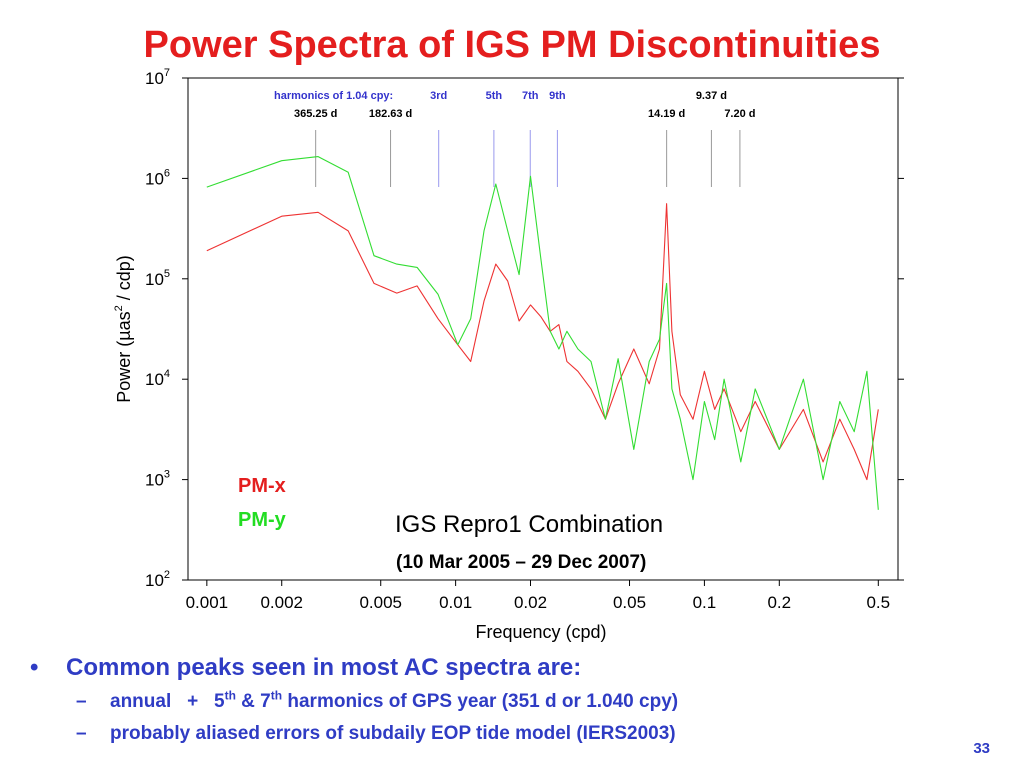 The height and width of the screenshot is (768, 1024). What do you see at coordinates (629, 602) in the screenshot?
I see `x-tick-label: 0.05` at bounding box center [629, 602].